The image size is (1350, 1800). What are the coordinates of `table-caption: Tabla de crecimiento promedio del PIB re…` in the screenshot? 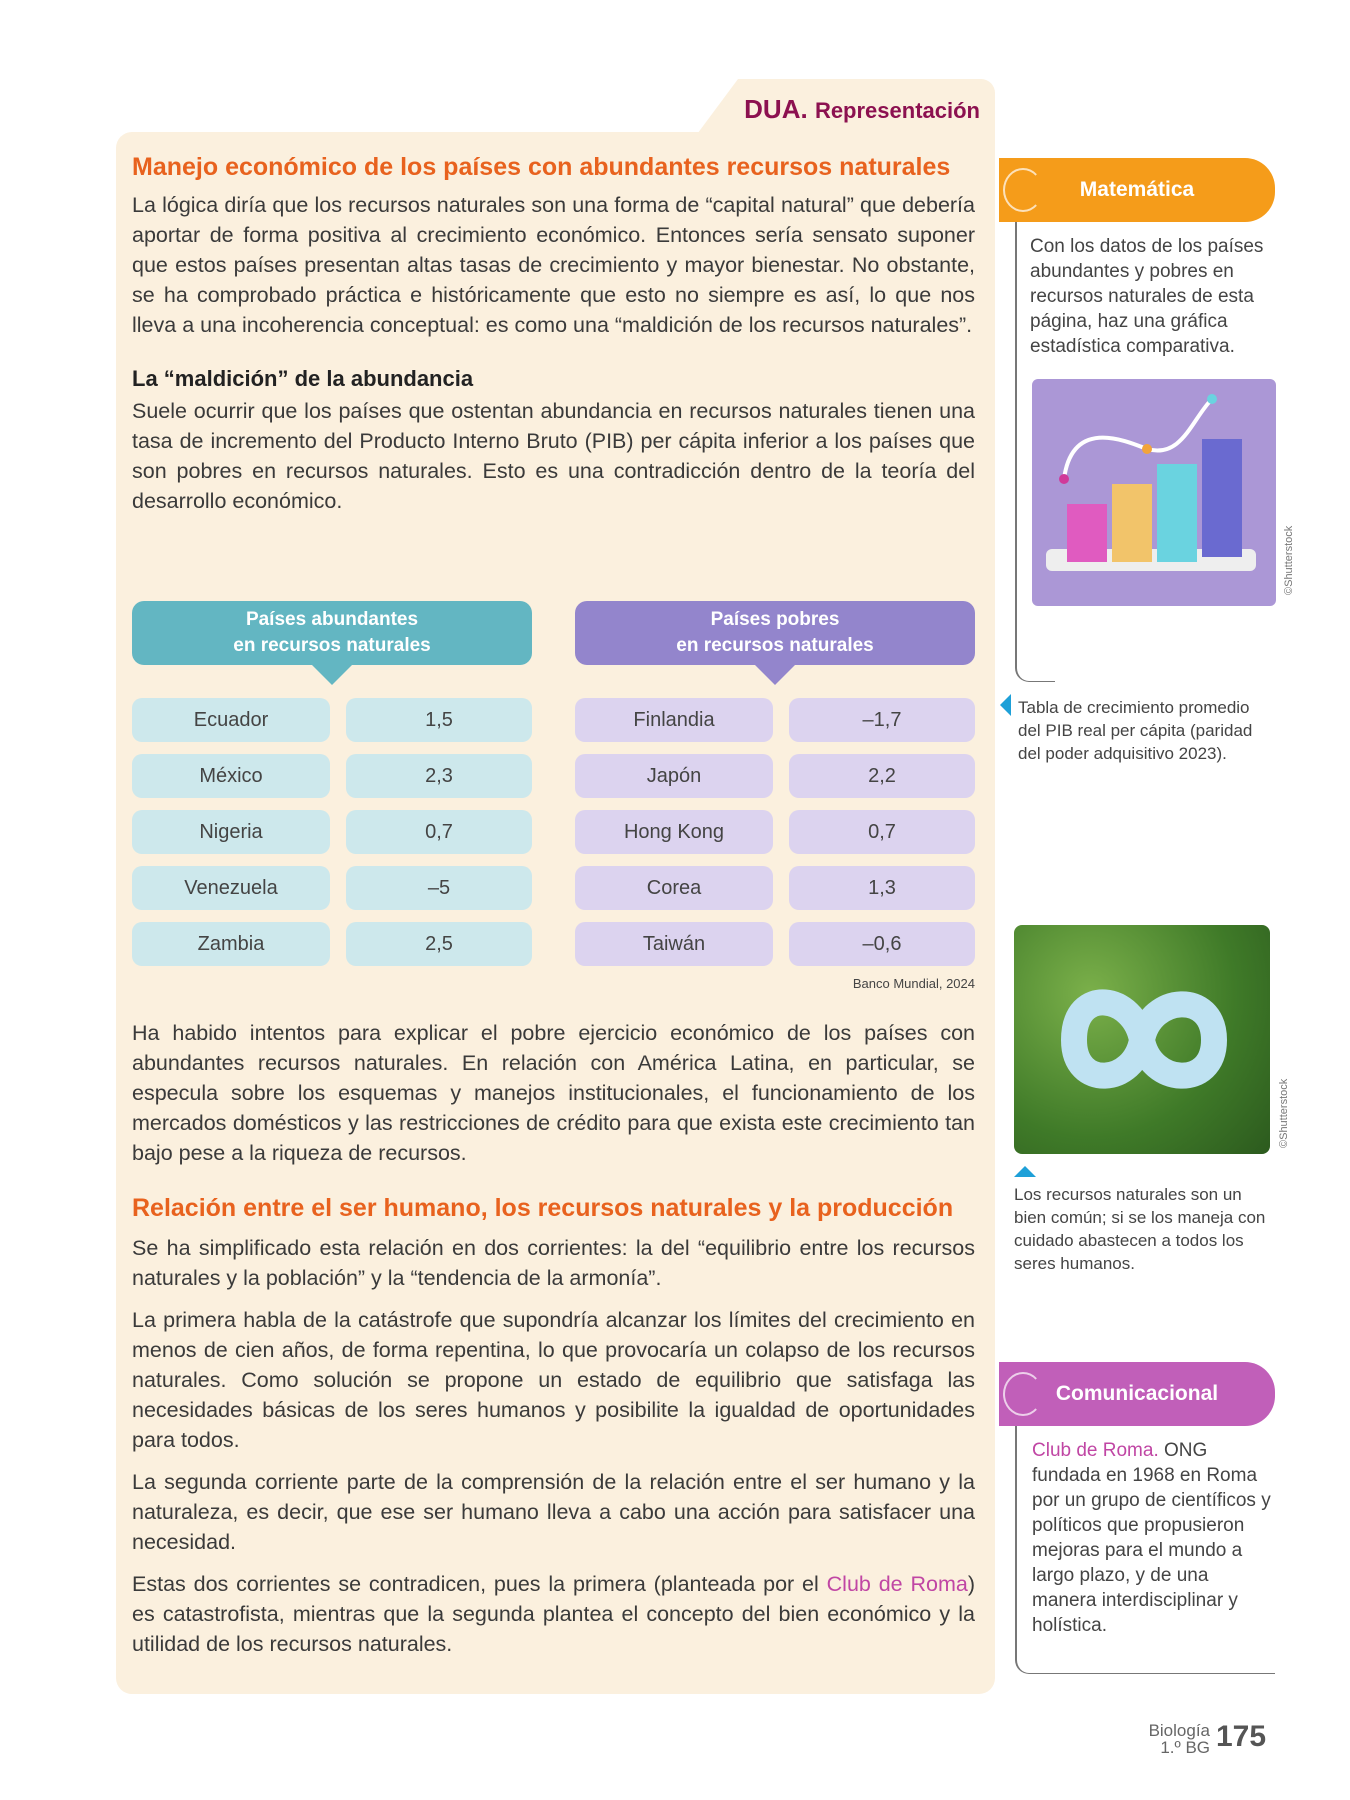 It's located at (1135, 730).